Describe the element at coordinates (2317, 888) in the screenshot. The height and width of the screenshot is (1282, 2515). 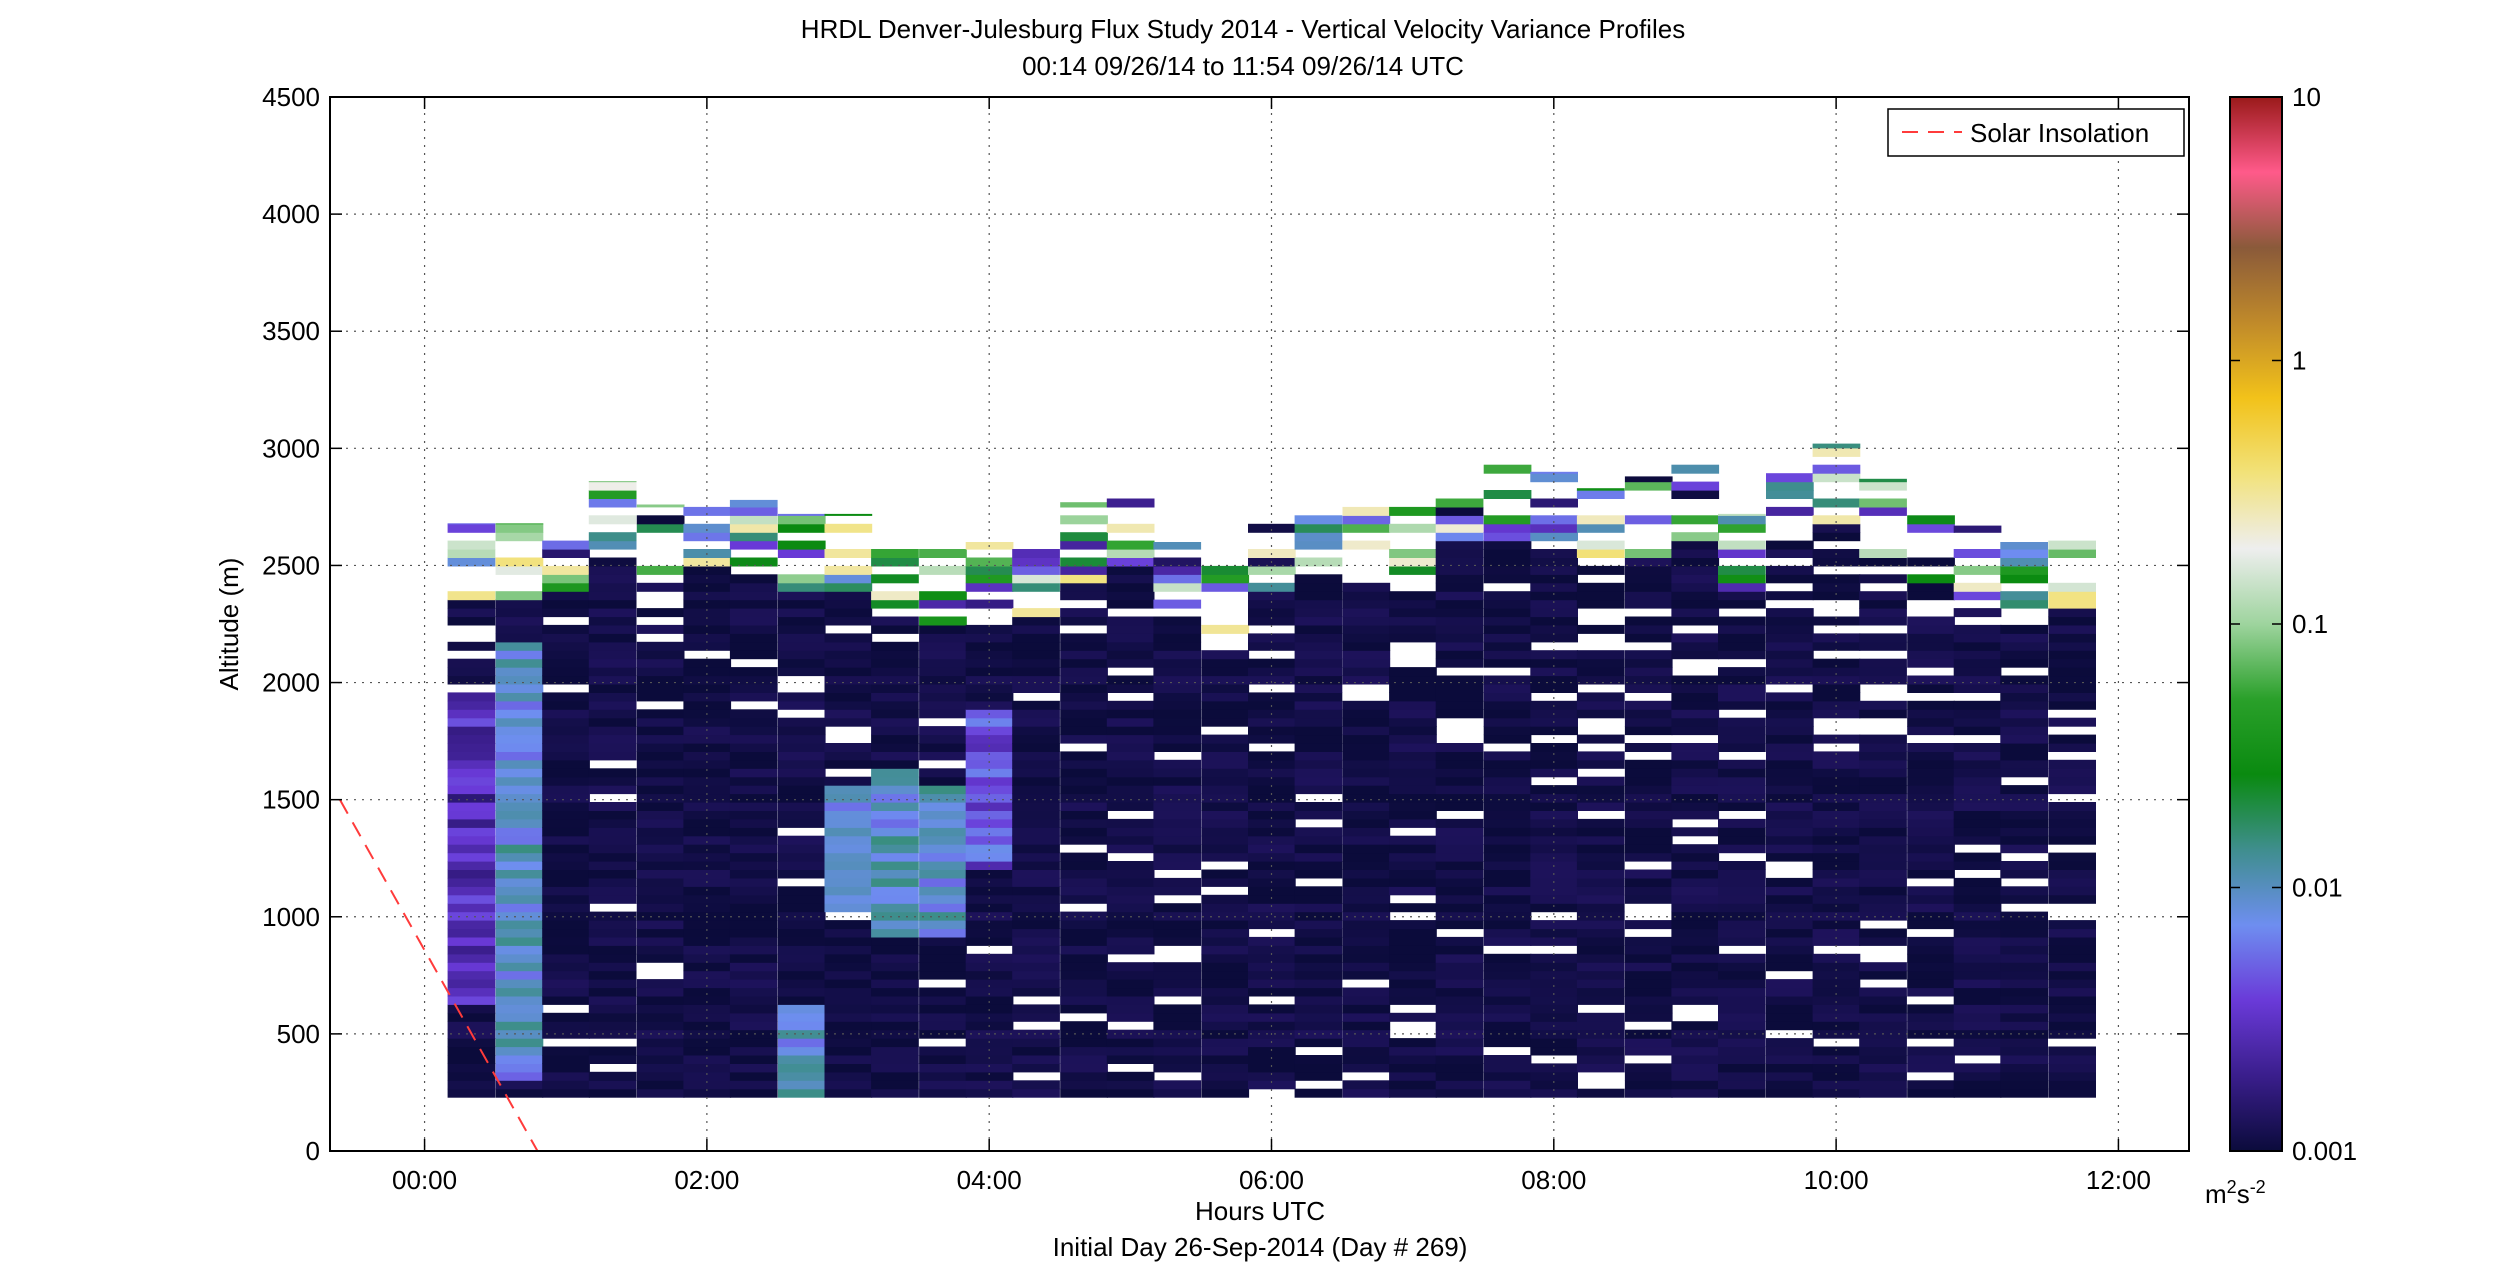
I see `colorbar-tick-label: 0.01` at that location.